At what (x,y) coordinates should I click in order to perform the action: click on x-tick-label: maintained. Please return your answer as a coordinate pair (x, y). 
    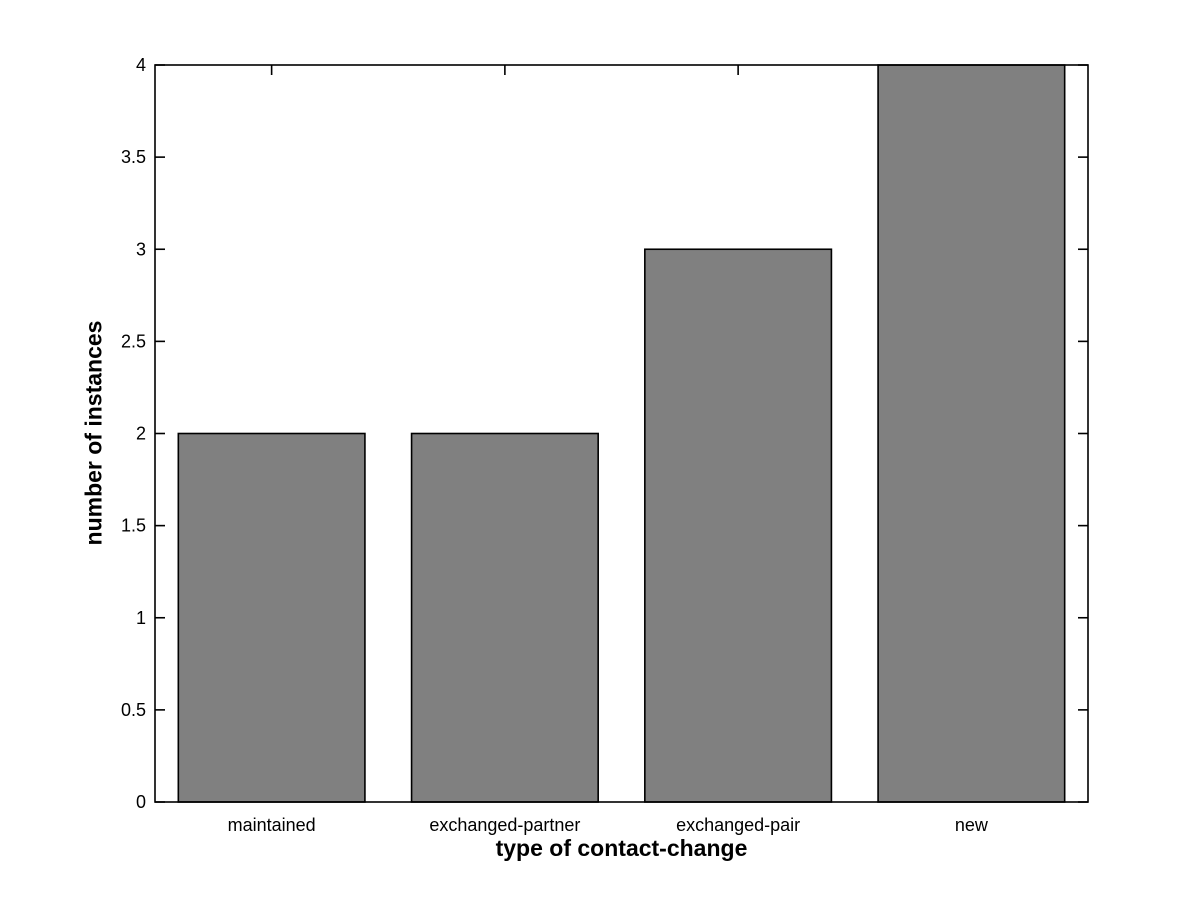
    Looking at the image, I should click on (272, 825).